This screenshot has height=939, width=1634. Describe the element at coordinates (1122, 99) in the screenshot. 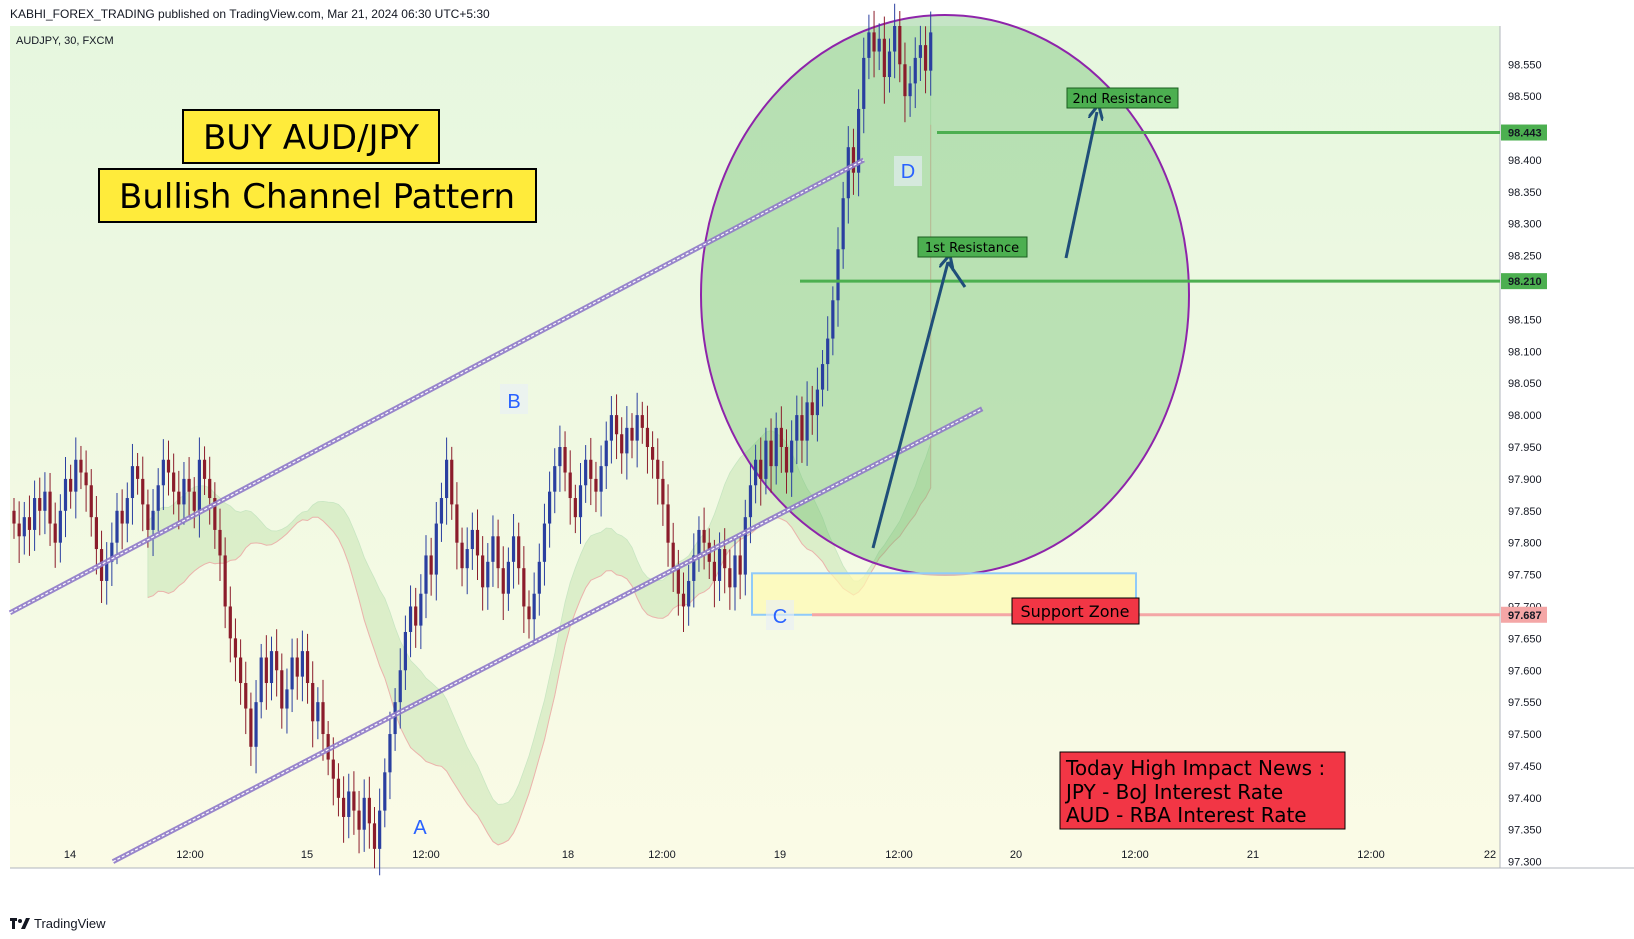

I see `resistance2-label: 2nd Resistance` at that location.